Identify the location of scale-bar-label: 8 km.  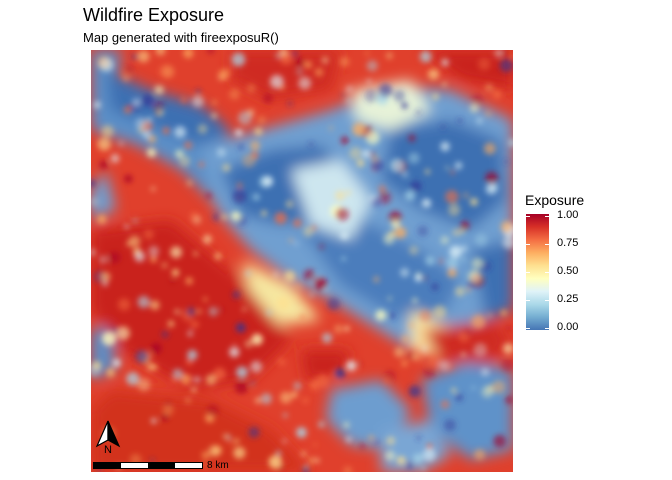
(218, 465).